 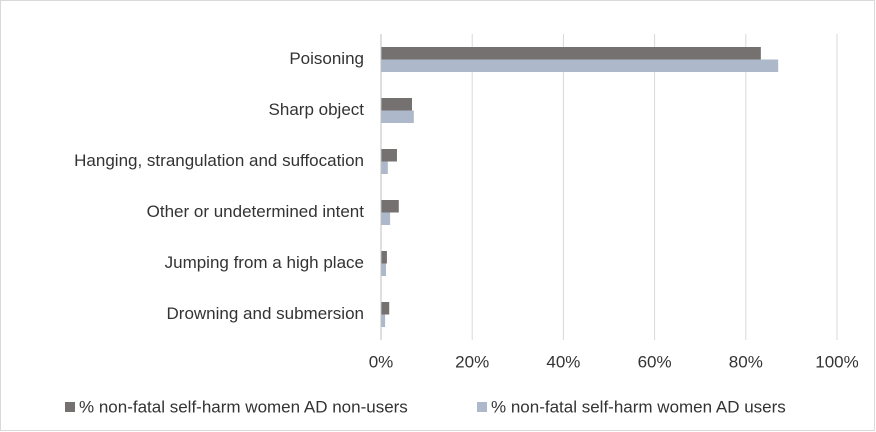 I want to click on x-tick-label: 40%, so click(x=563, y=361).